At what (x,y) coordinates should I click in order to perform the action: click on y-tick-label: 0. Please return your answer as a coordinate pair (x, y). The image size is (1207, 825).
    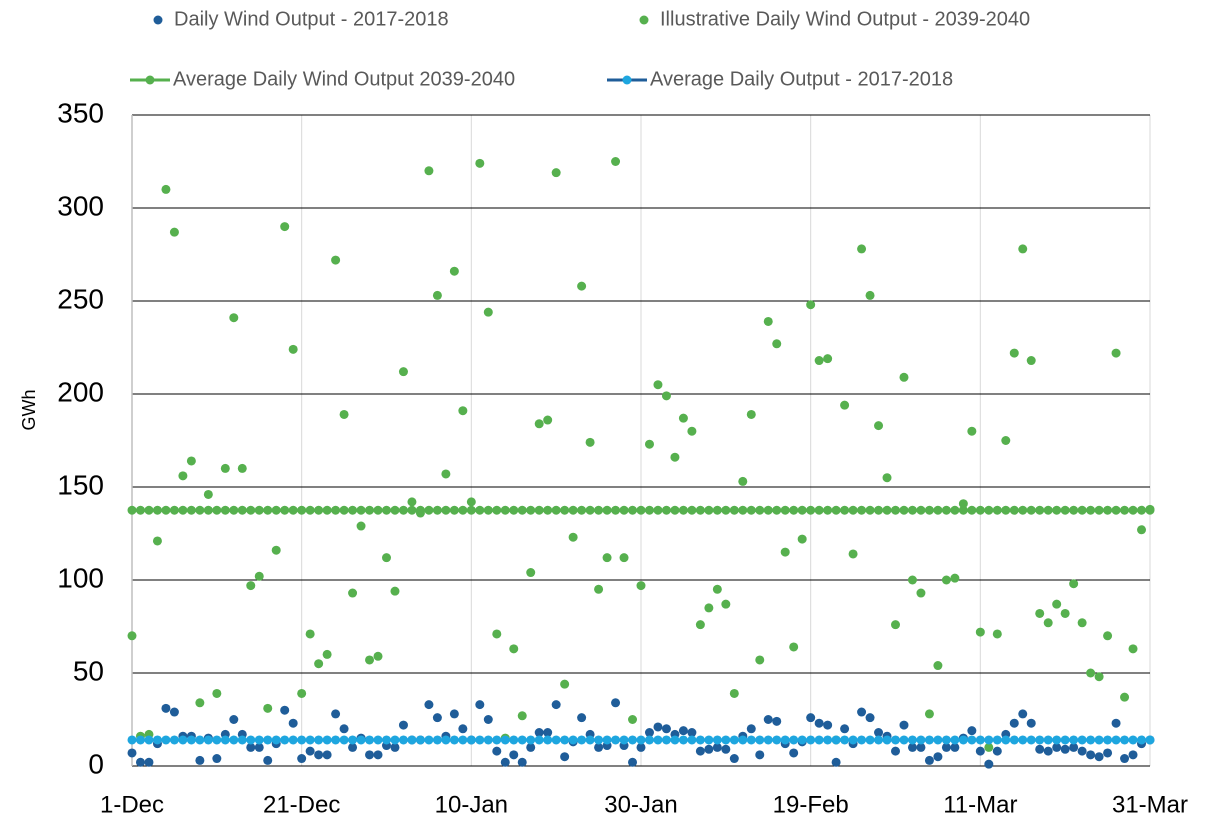
    Looking at the image, I should click on (96, 763).